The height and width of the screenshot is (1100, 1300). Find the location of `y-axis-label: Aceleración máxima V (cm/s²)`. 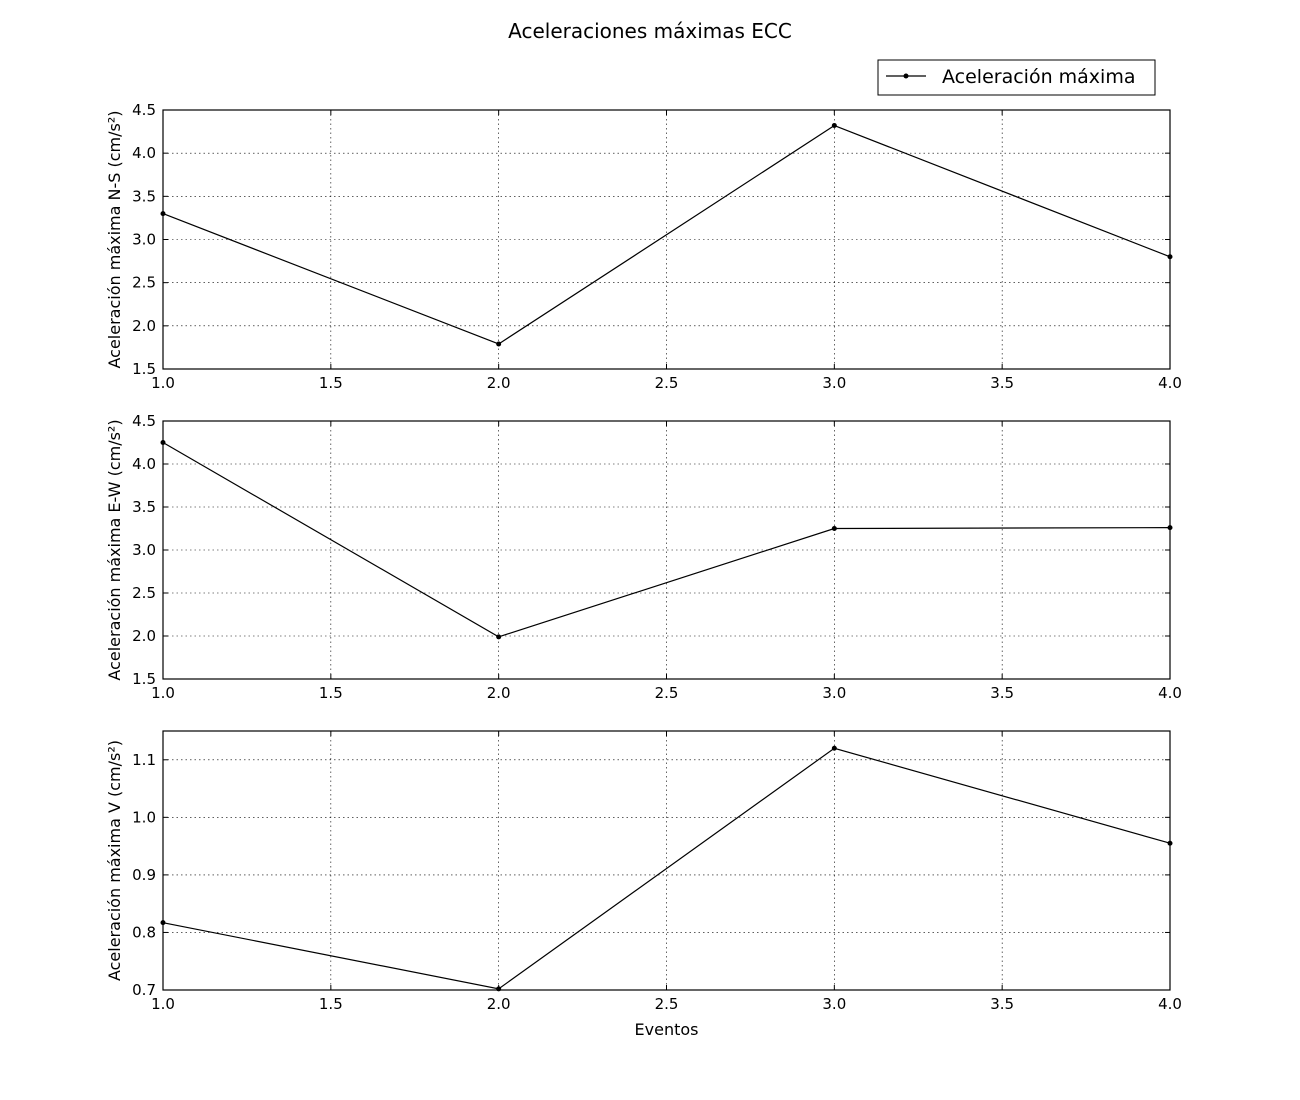

y-axis-label: Aceleración máxima V (cm/s²) is located at coordinates (114, 860).